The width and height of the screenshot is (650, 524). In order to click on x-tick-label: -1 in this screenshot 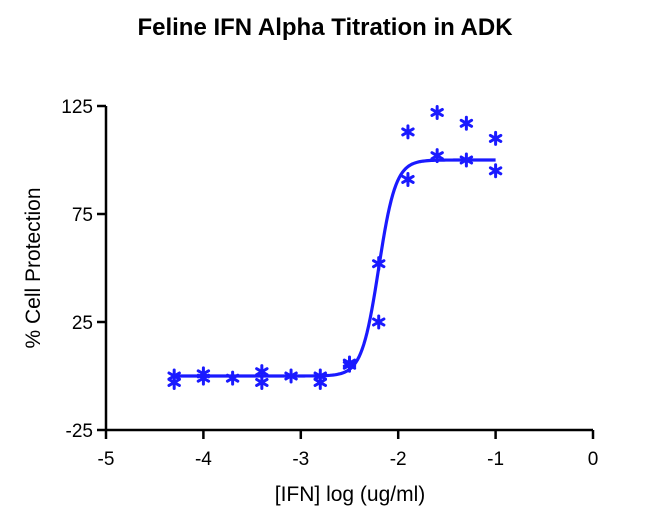, I will do `click(495, 459)`.